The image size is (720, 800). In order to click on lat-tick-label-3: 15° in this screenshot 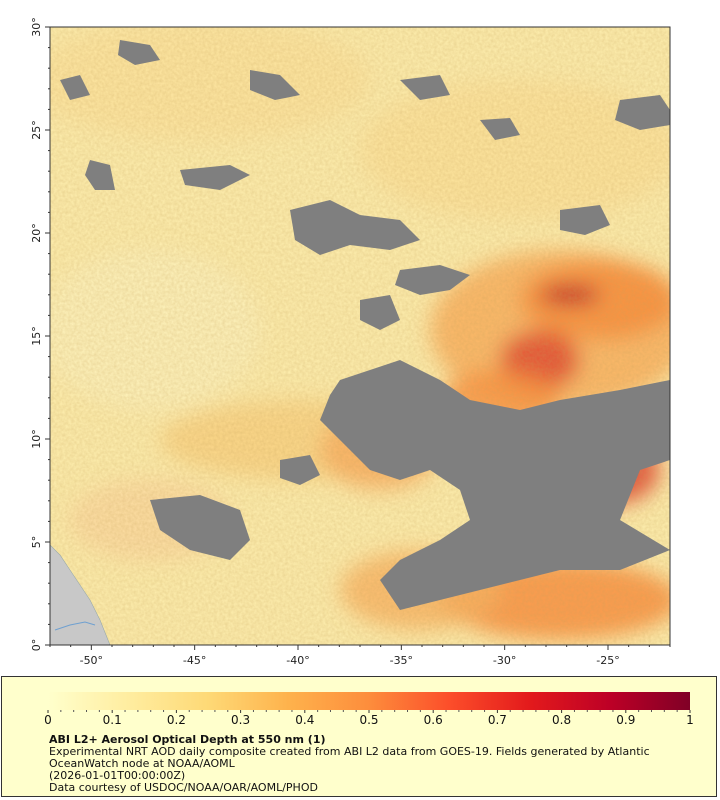, I will do `click(36, 336)`.